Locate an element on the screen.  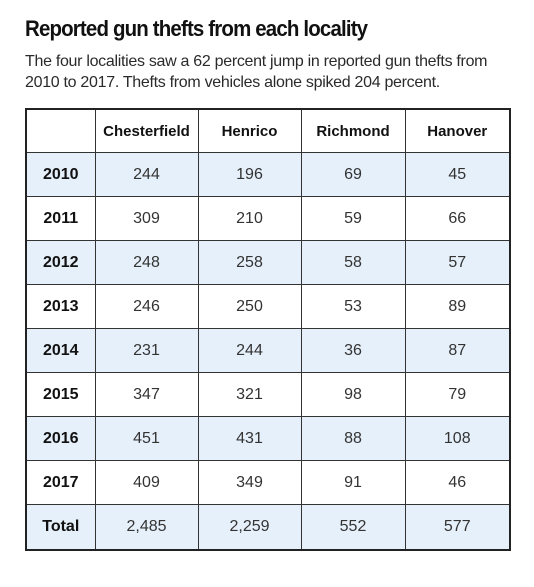
value-cell-richmond: 88 is located at coordinates (353, 438).